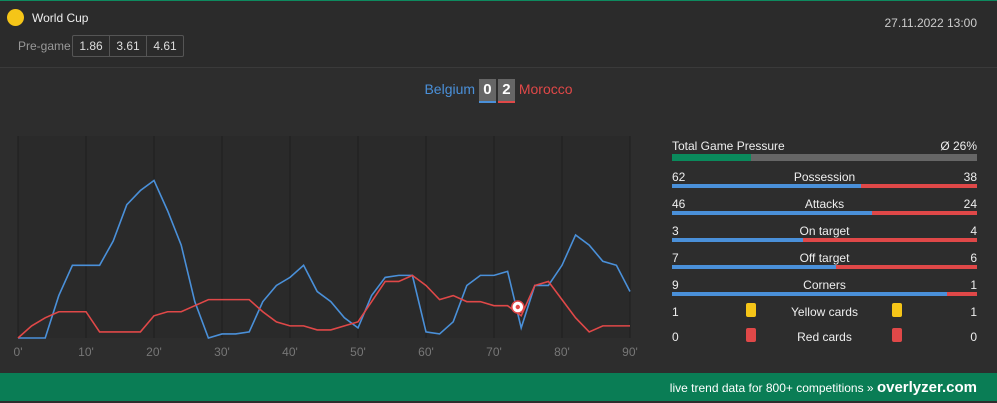  What do you see at coordinates (358, 352) in the screenshot?
I see `x-tick-label: 50'` at bounding box center [358, 352].